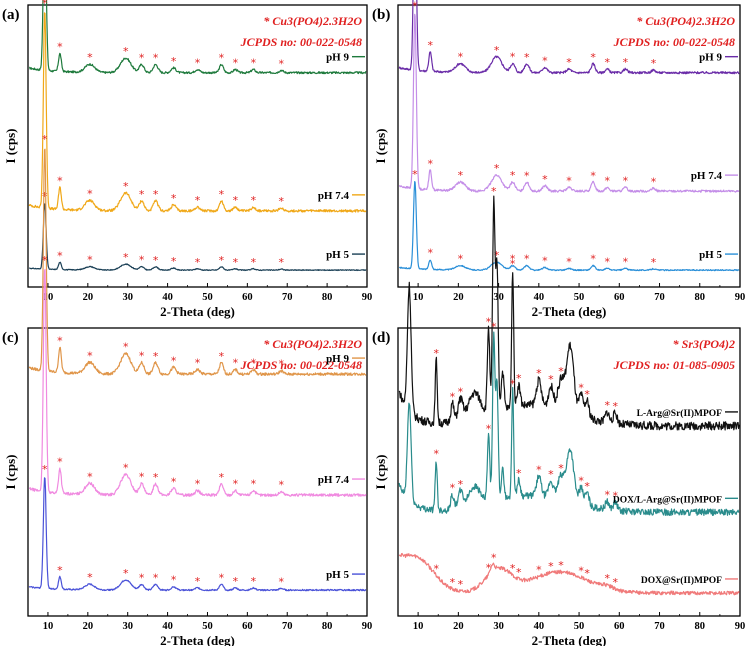 The width and height of the screenshot is (750, 646). I want to click on legend-formula: * Sr3(PO4)2, so click(704, 344).